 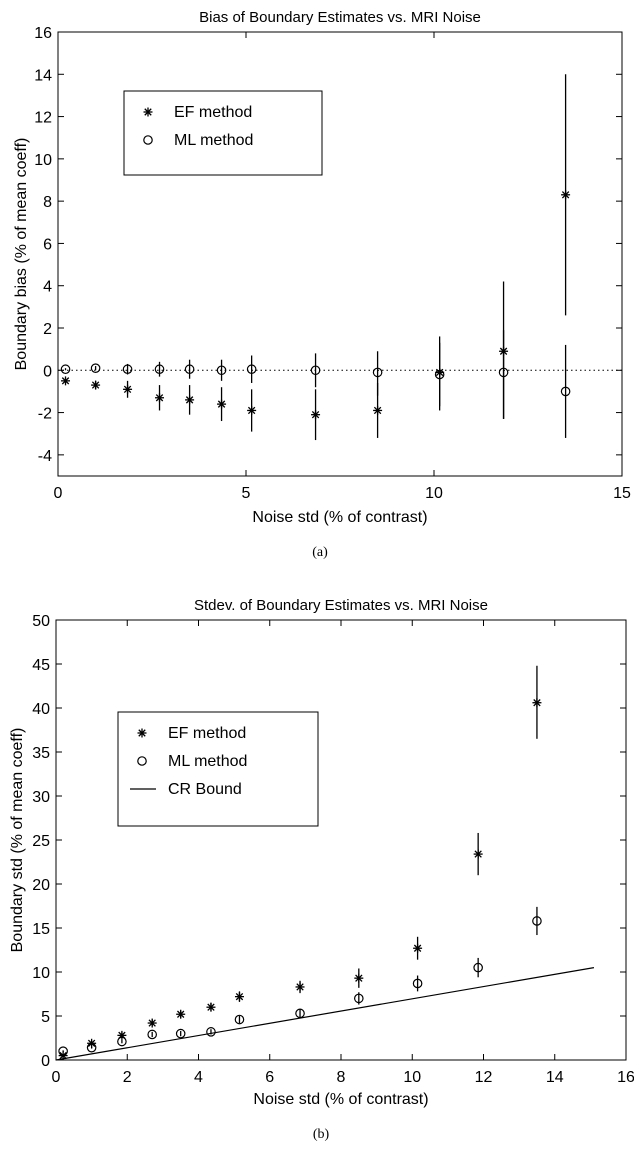 What do you see at coordinates (321, 1134) in the screenshot?
I see `figure-caption: (b)` at bounding box center [321, 1134].